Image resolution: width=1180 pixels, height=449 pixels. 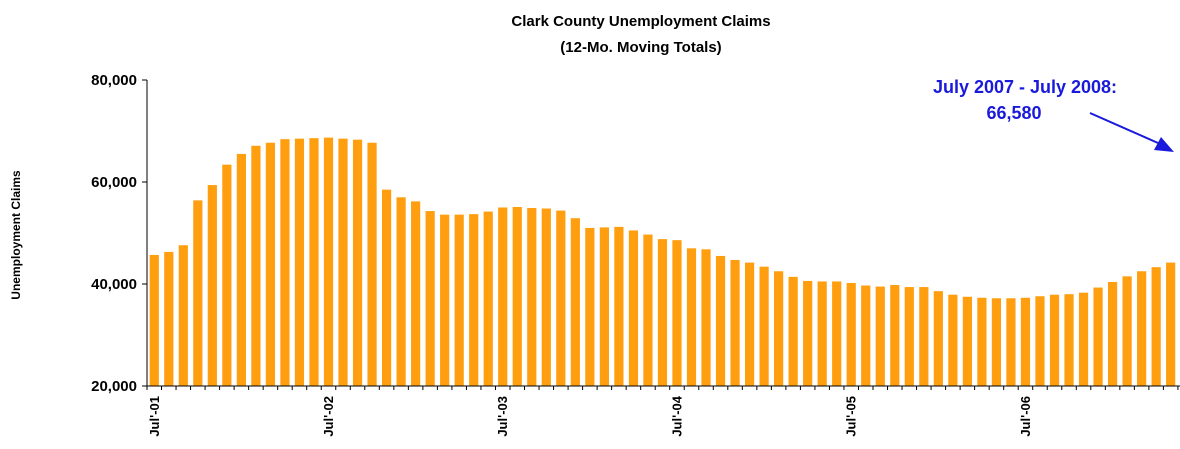 I want to click on y-tick-label: 40,000, so click(x=114, y=284).